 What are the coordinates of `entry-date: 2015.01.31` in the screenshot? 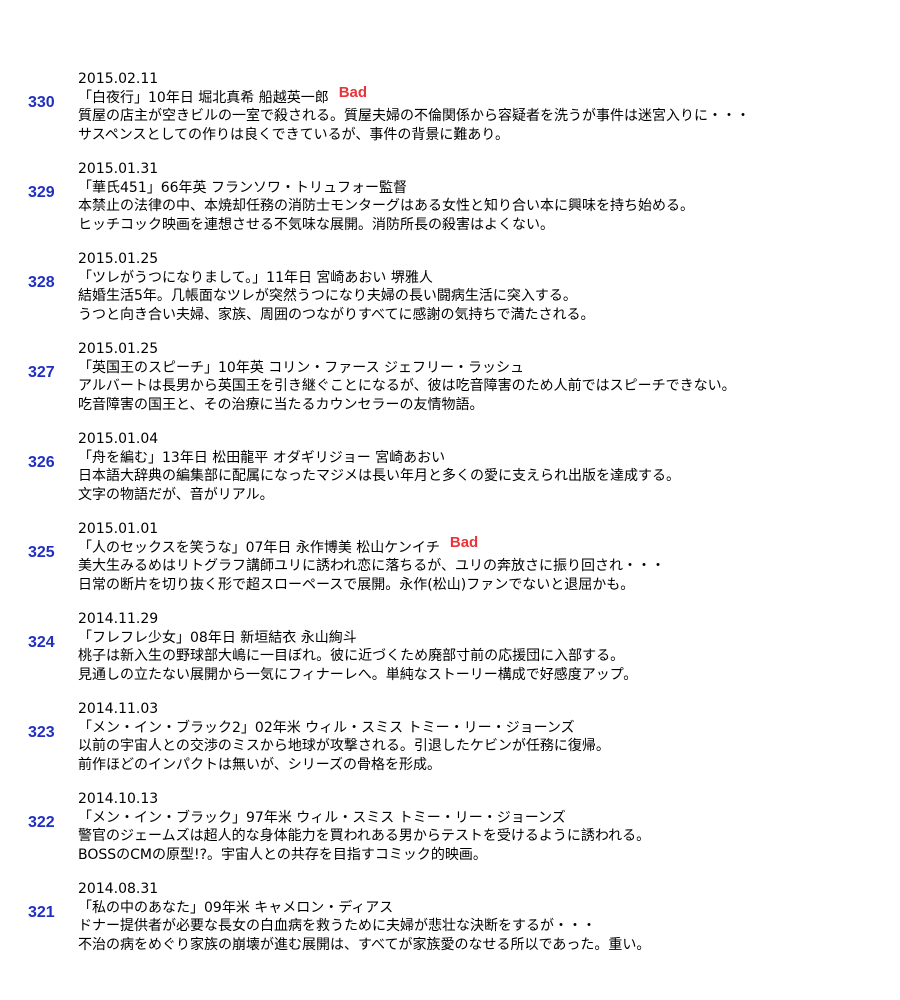 It's located at (118, 169).